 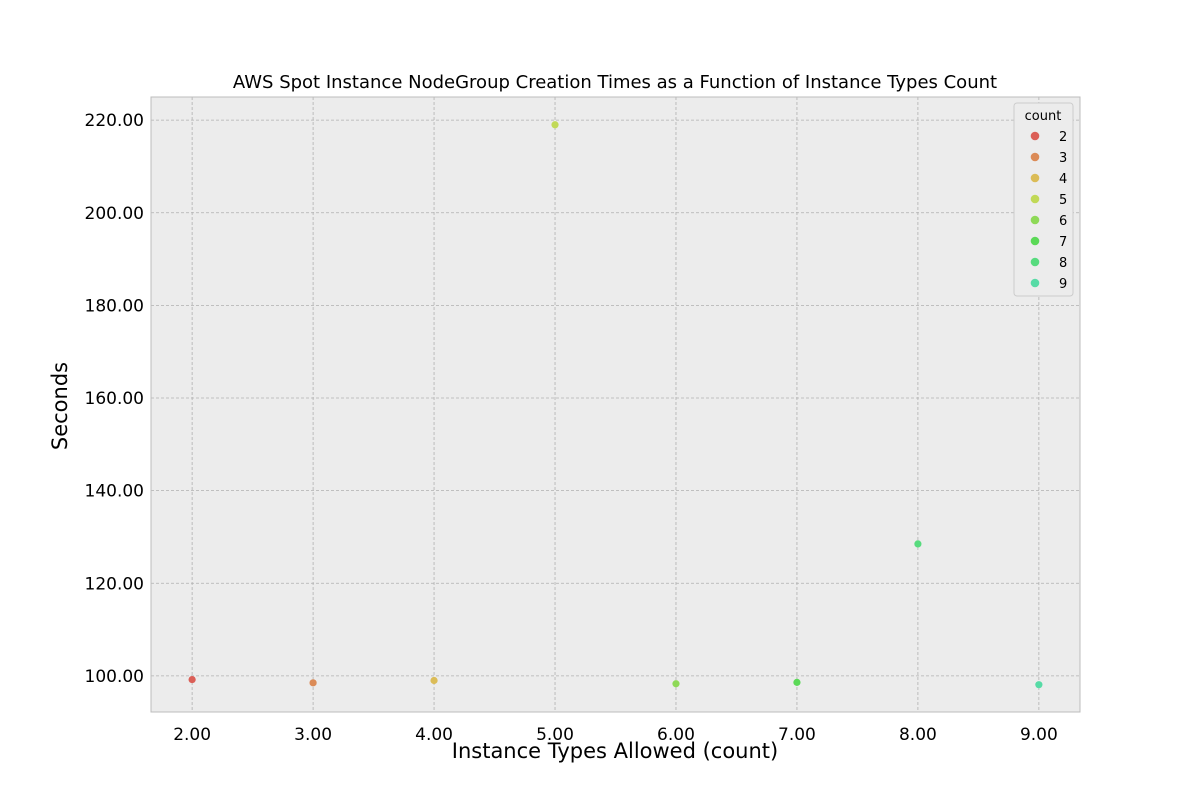 I want to click on legend-label-8: 8, so click(x=1063, y=263).